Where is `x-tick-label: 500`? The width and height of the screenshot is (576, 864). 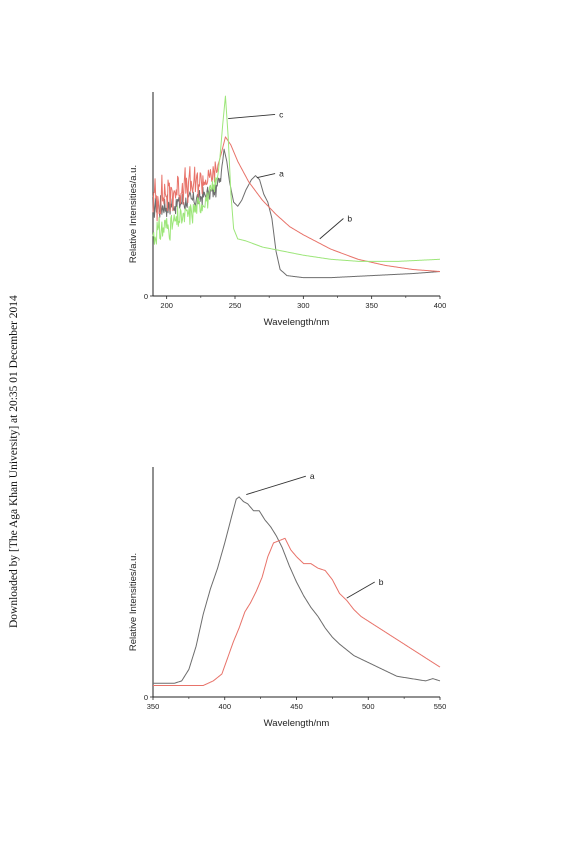
x-tick-label: 500 is located at coordinates (368, 706).